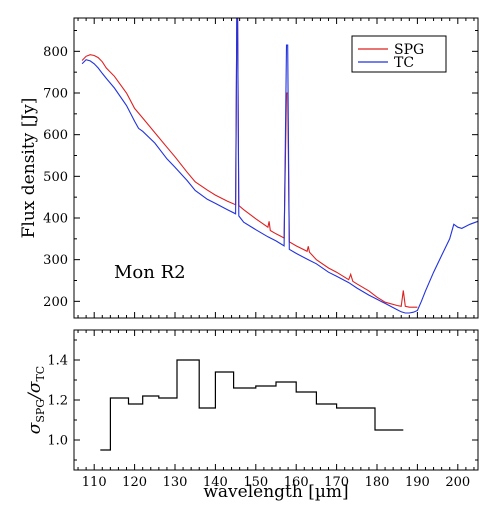 The width and height of the screenshot is (498, 516). What do you see at coordinates (29, 168) in the screenshot?
I see `flux-y-axis-label: Flux density [Jy]` at bounding box center [29, 168].